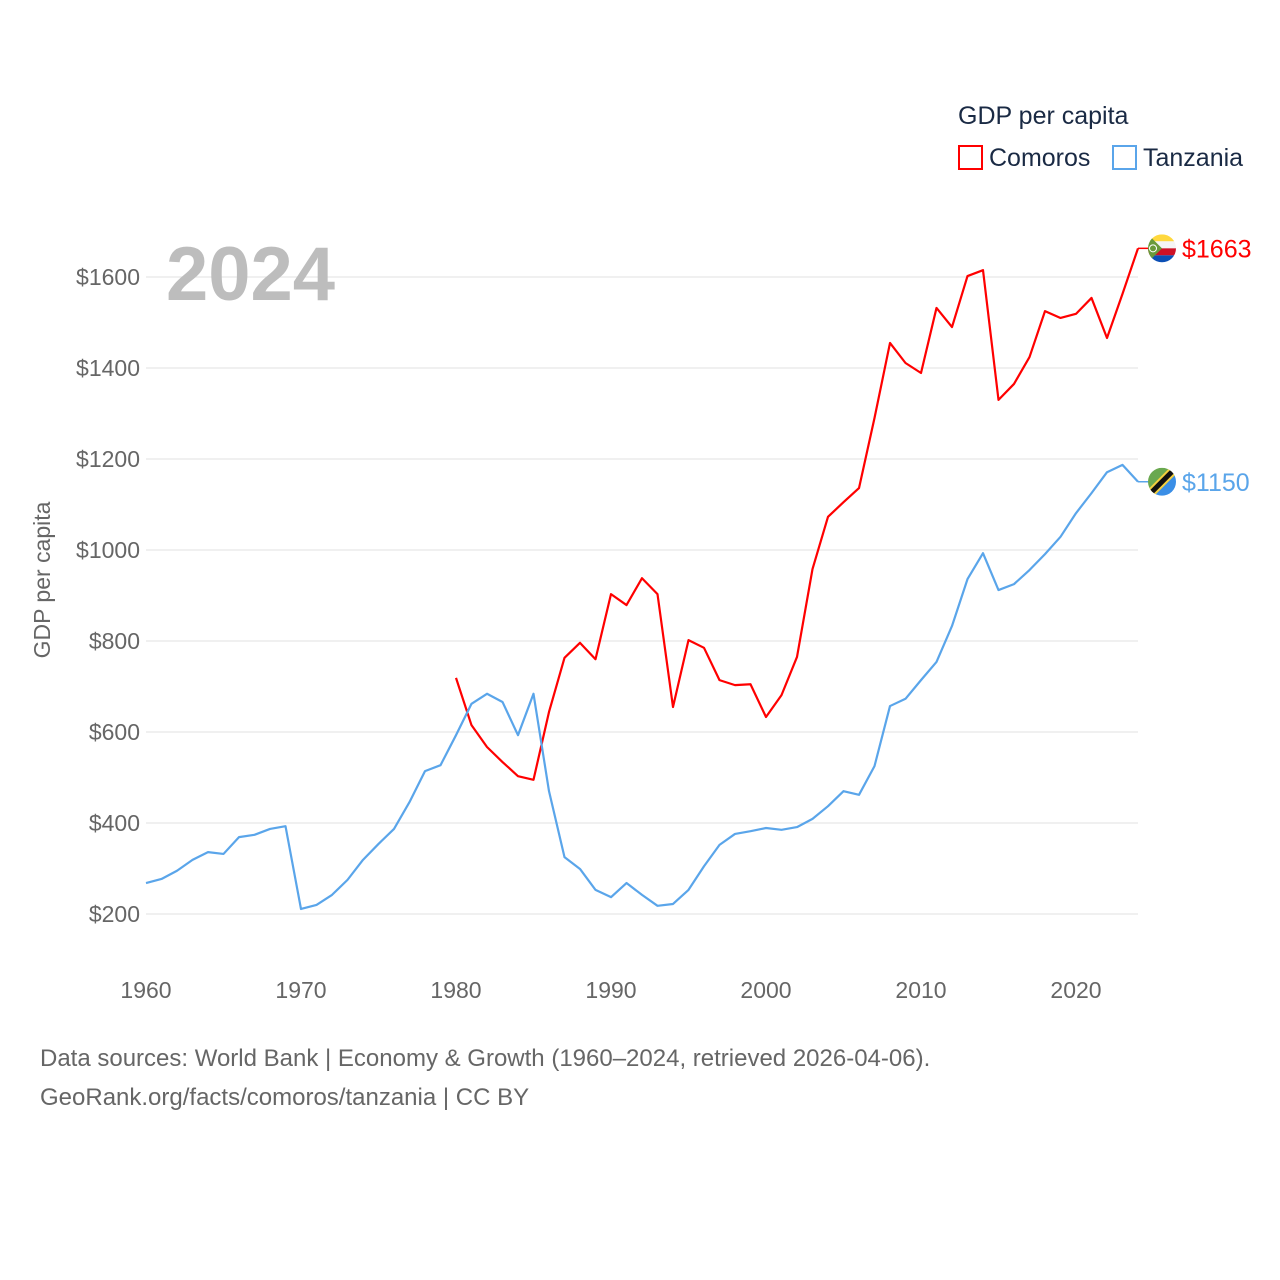 This screenshot has width=1280, height=1280. What do you see at coordinates (1216, 483) in the screenshot?
I see `end-value-label: $1150` at bounding box center [1216, 483].